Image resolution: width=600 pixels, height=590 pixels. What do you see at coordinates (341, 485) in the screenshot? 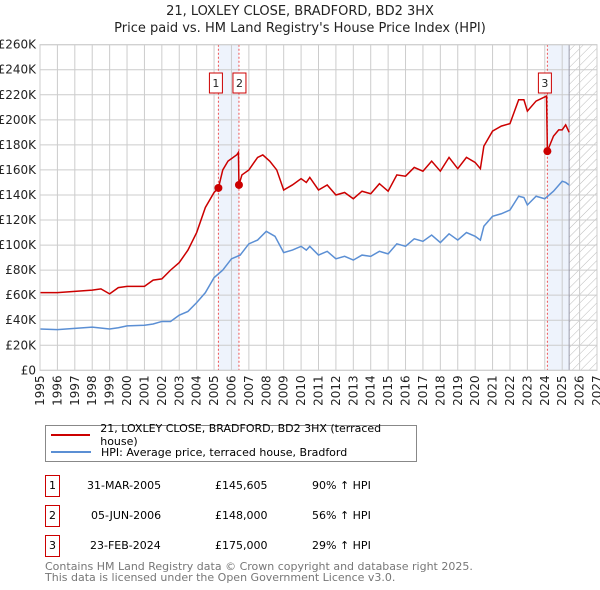
I see `transaction-hpi: 90% ↑ HPI` at bounding box center [341, 485].